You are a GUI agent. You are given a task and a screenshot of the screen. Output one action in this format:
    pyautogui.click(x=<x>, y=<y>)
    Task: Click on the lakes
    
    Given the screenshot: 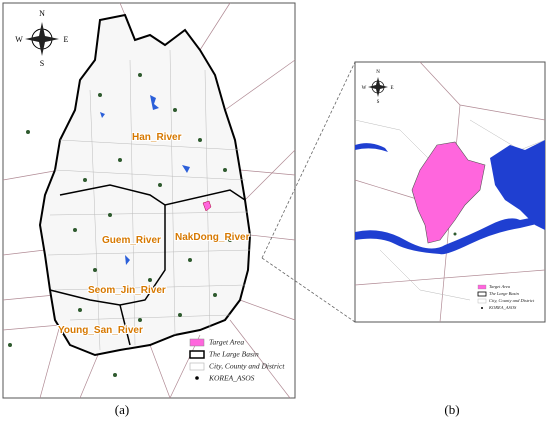 What is the action you would take?
    pyautogui.click(x=145, y=180)
    